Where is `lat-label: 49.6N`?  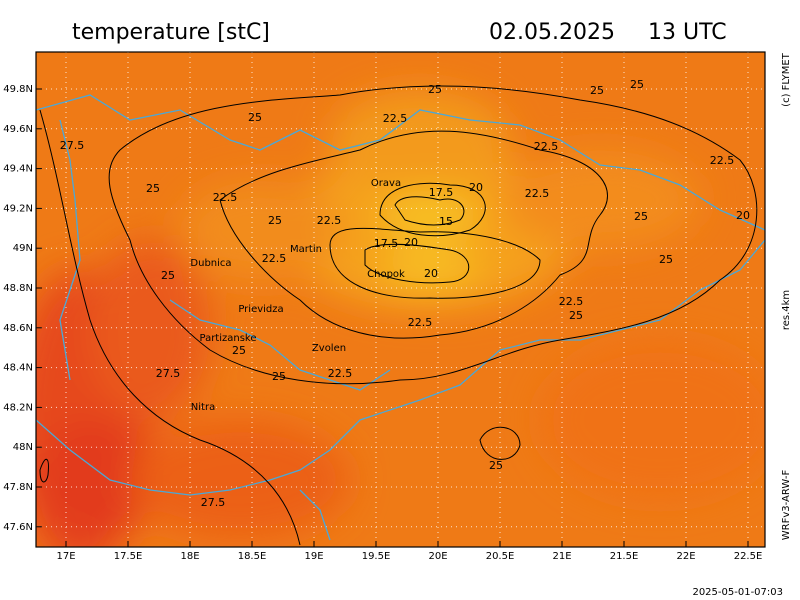 lat-label: 49.6N is located at coordinates (18, 129).